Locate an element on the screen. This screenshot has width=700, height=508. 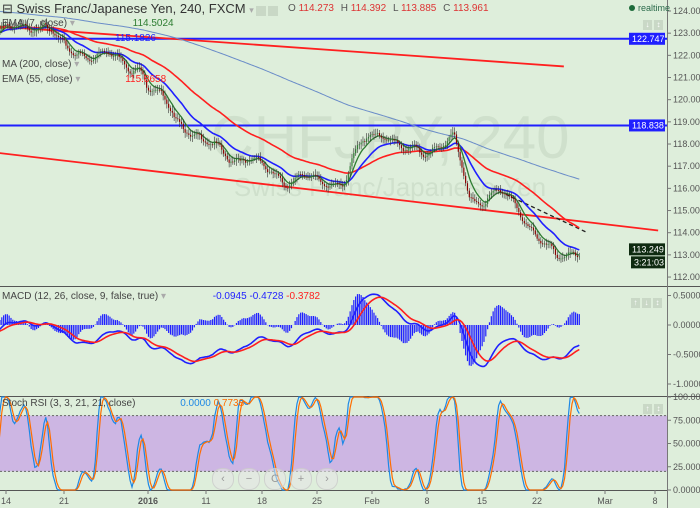
stoch-tick-label: 25.0000 is located at coordinates (686, 467).